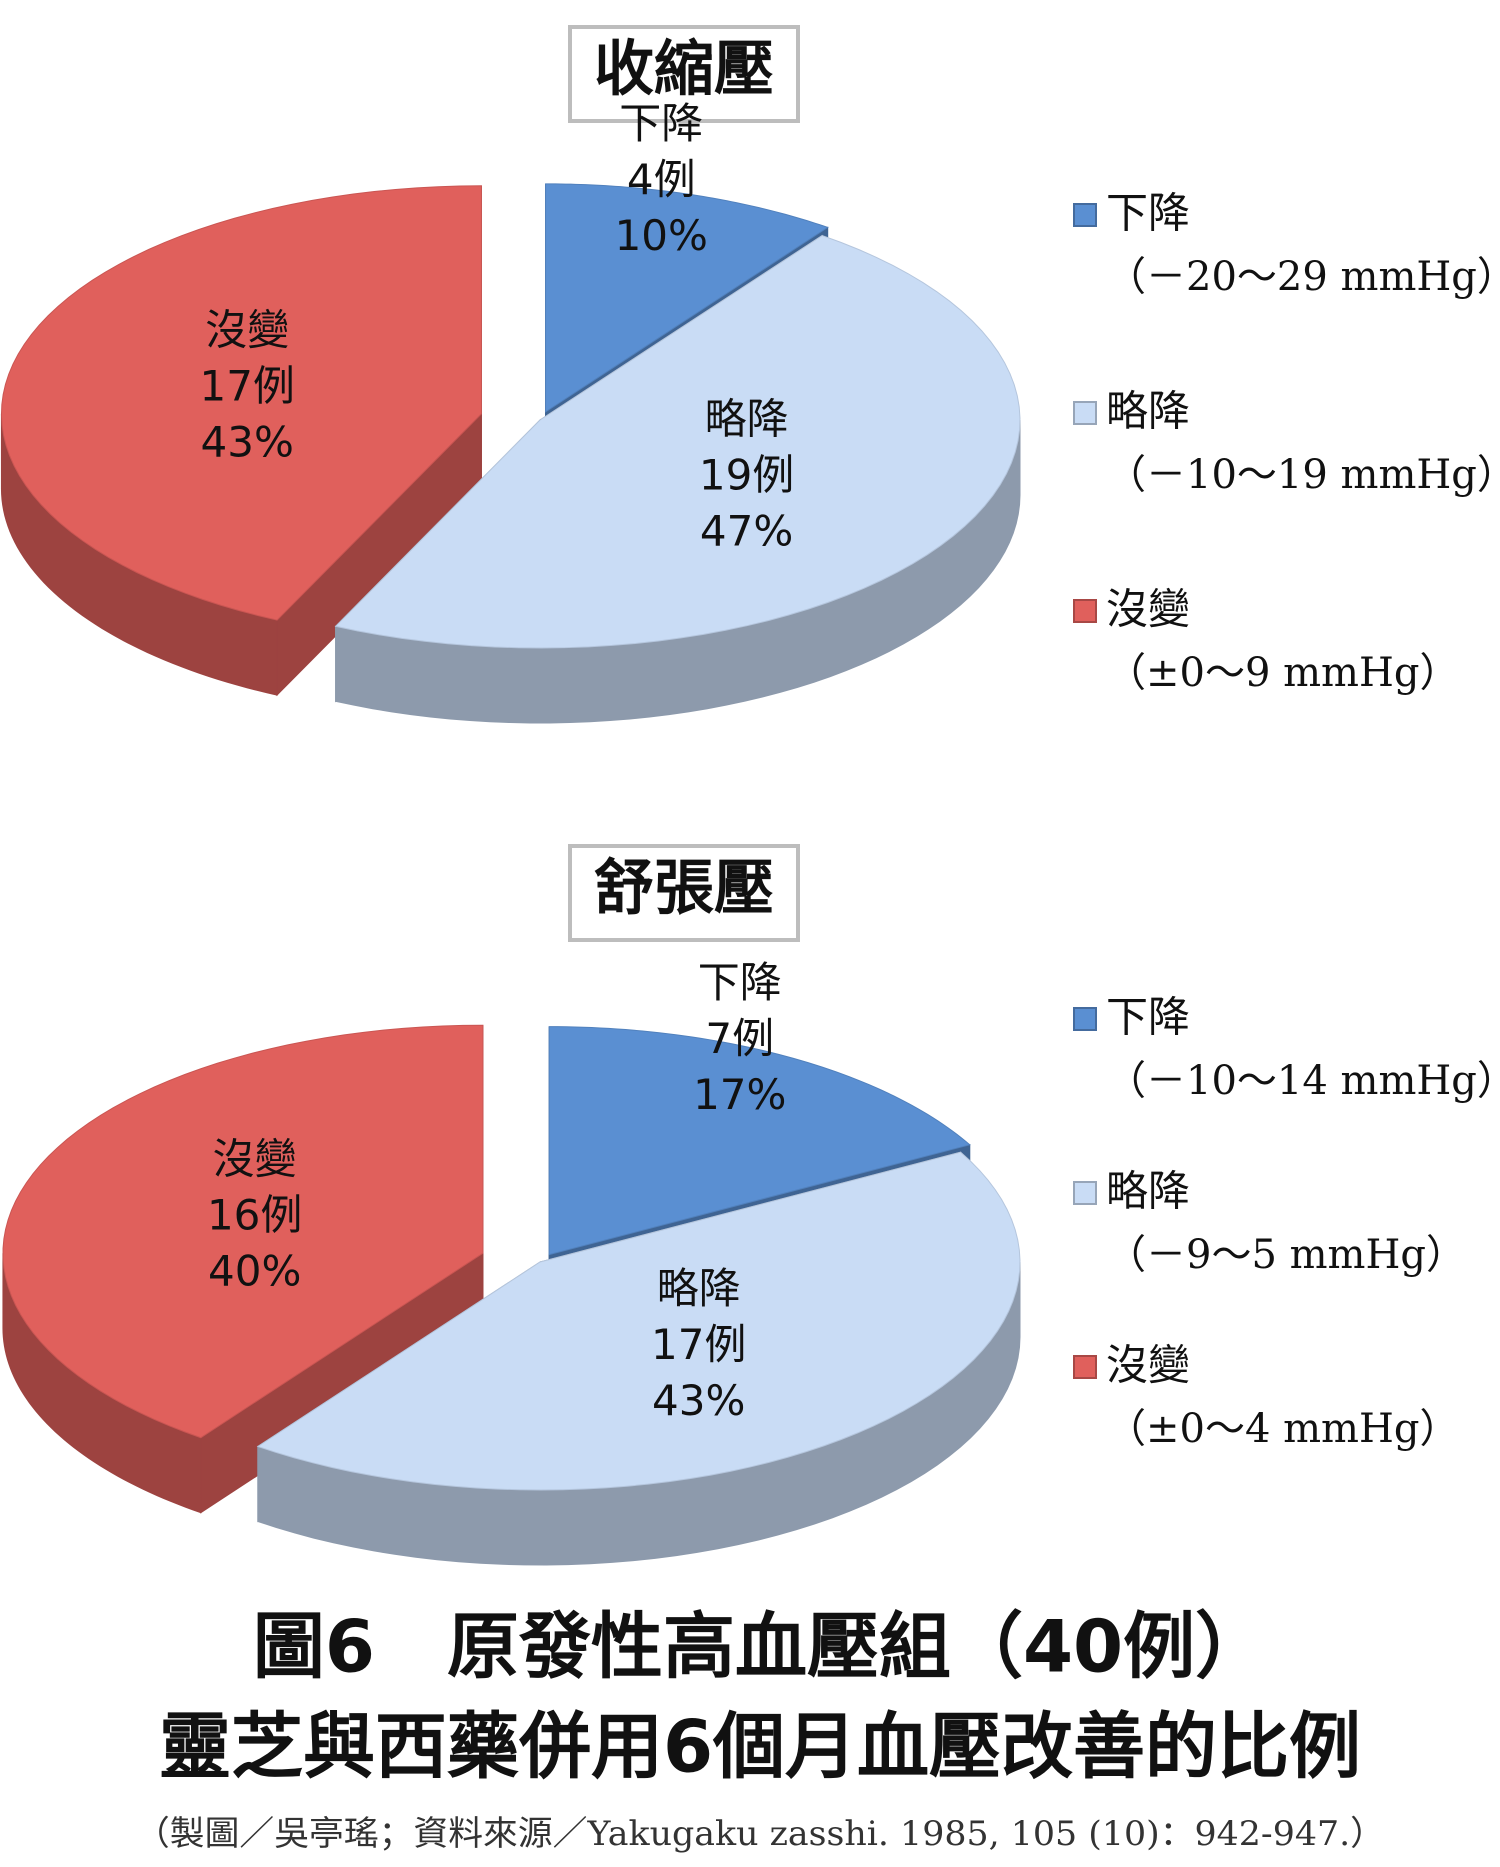  What do you see at coordinates (684, 889) in the screenshot?
I see `chart-title: 舒張壓` at bounding box center [684, 889].